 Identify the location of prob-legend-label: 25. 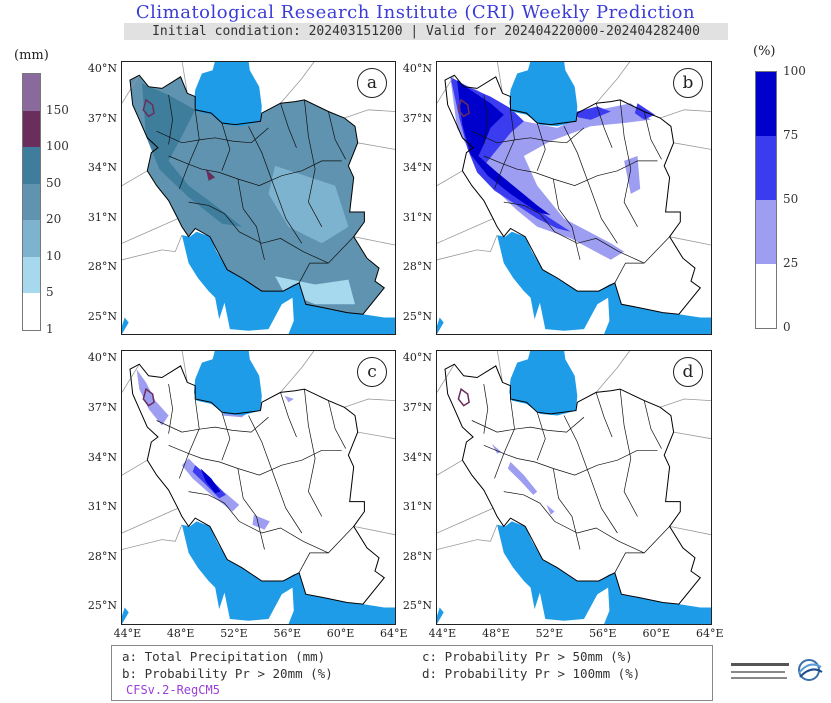
(791, 263).